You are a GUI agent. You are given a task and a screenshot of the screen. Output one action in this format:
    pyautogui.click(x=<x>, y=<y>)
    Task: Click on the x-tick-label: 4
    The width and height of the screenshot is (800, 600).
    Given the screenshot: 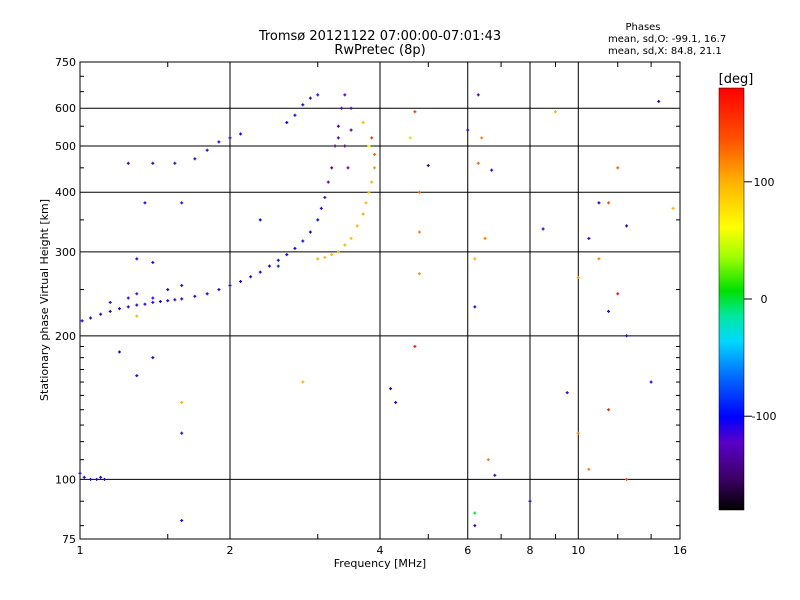 What is the action you would take?
    pyautogui.click(x=380, y=550)
    